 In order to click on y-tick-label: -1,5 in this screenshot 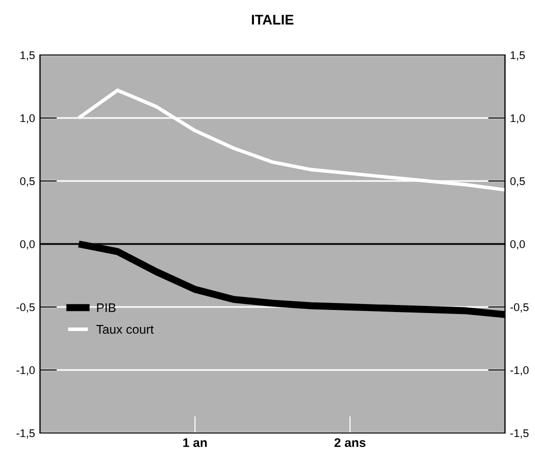, I will do `click(25, 433)`.